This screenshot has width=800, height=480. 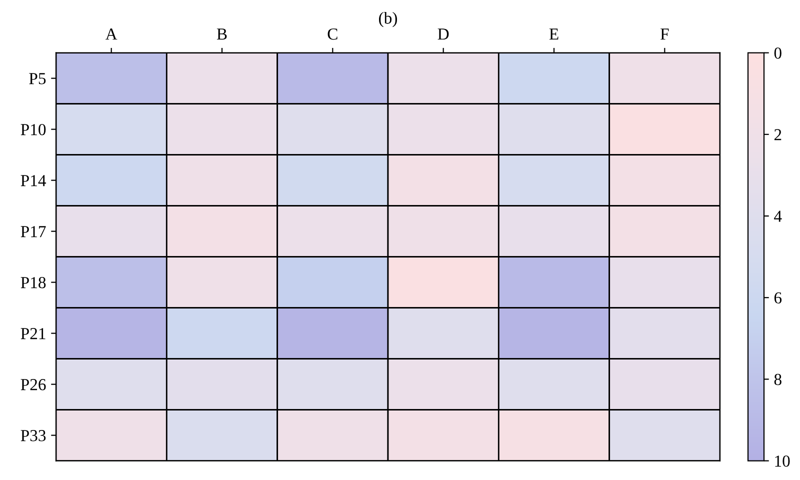 What do you see at coordinates (221, 34) in the screenshot?
I see `x-tick-label: B` at bounding box center [221, 34].